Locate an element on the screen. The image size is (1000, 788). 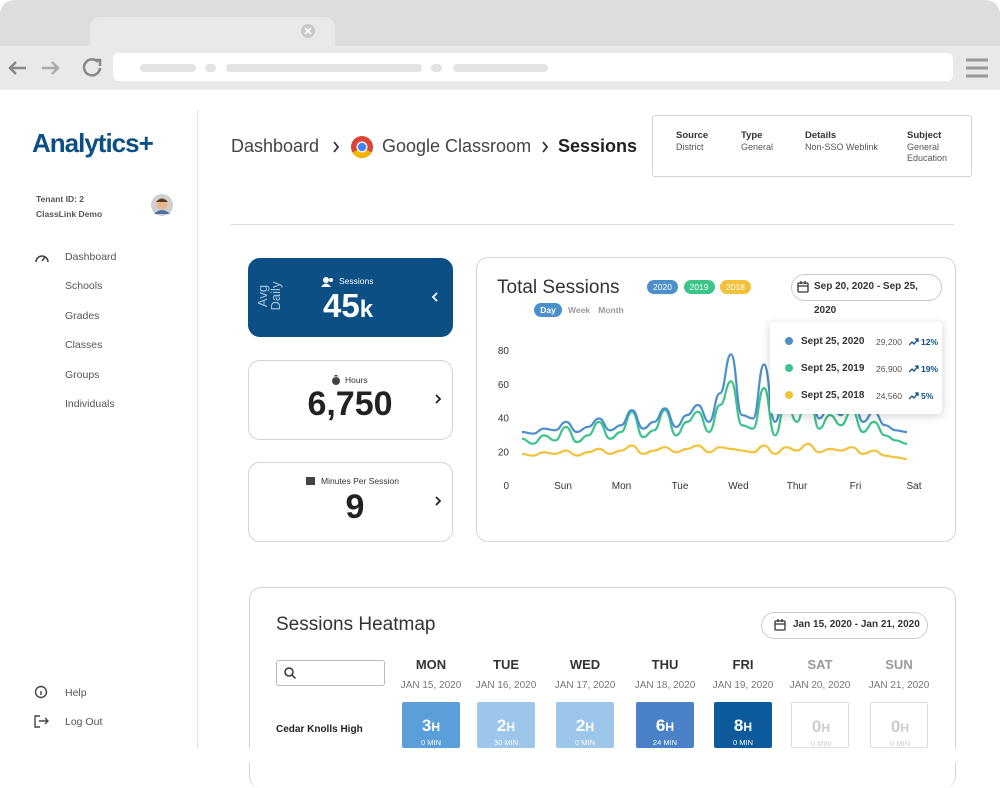
y-tick-label: 80 is located at coordinates (504, 351).